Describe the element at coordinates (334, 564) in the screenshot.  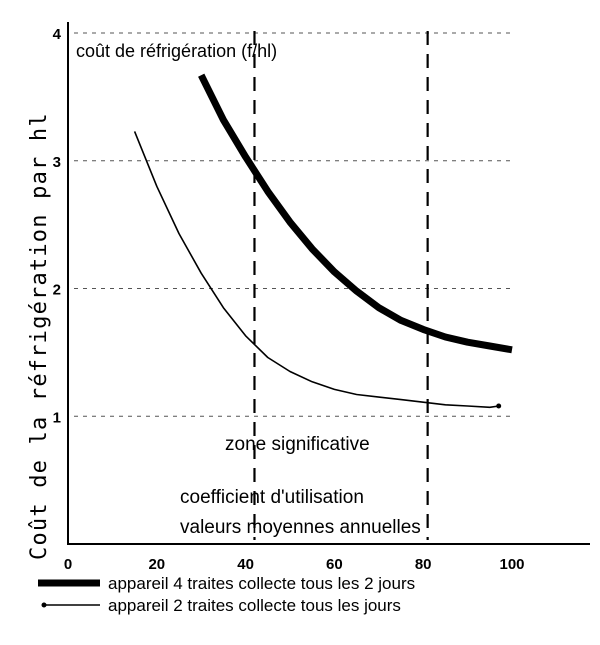
I see `x-tick-label-60: 60` at that location.